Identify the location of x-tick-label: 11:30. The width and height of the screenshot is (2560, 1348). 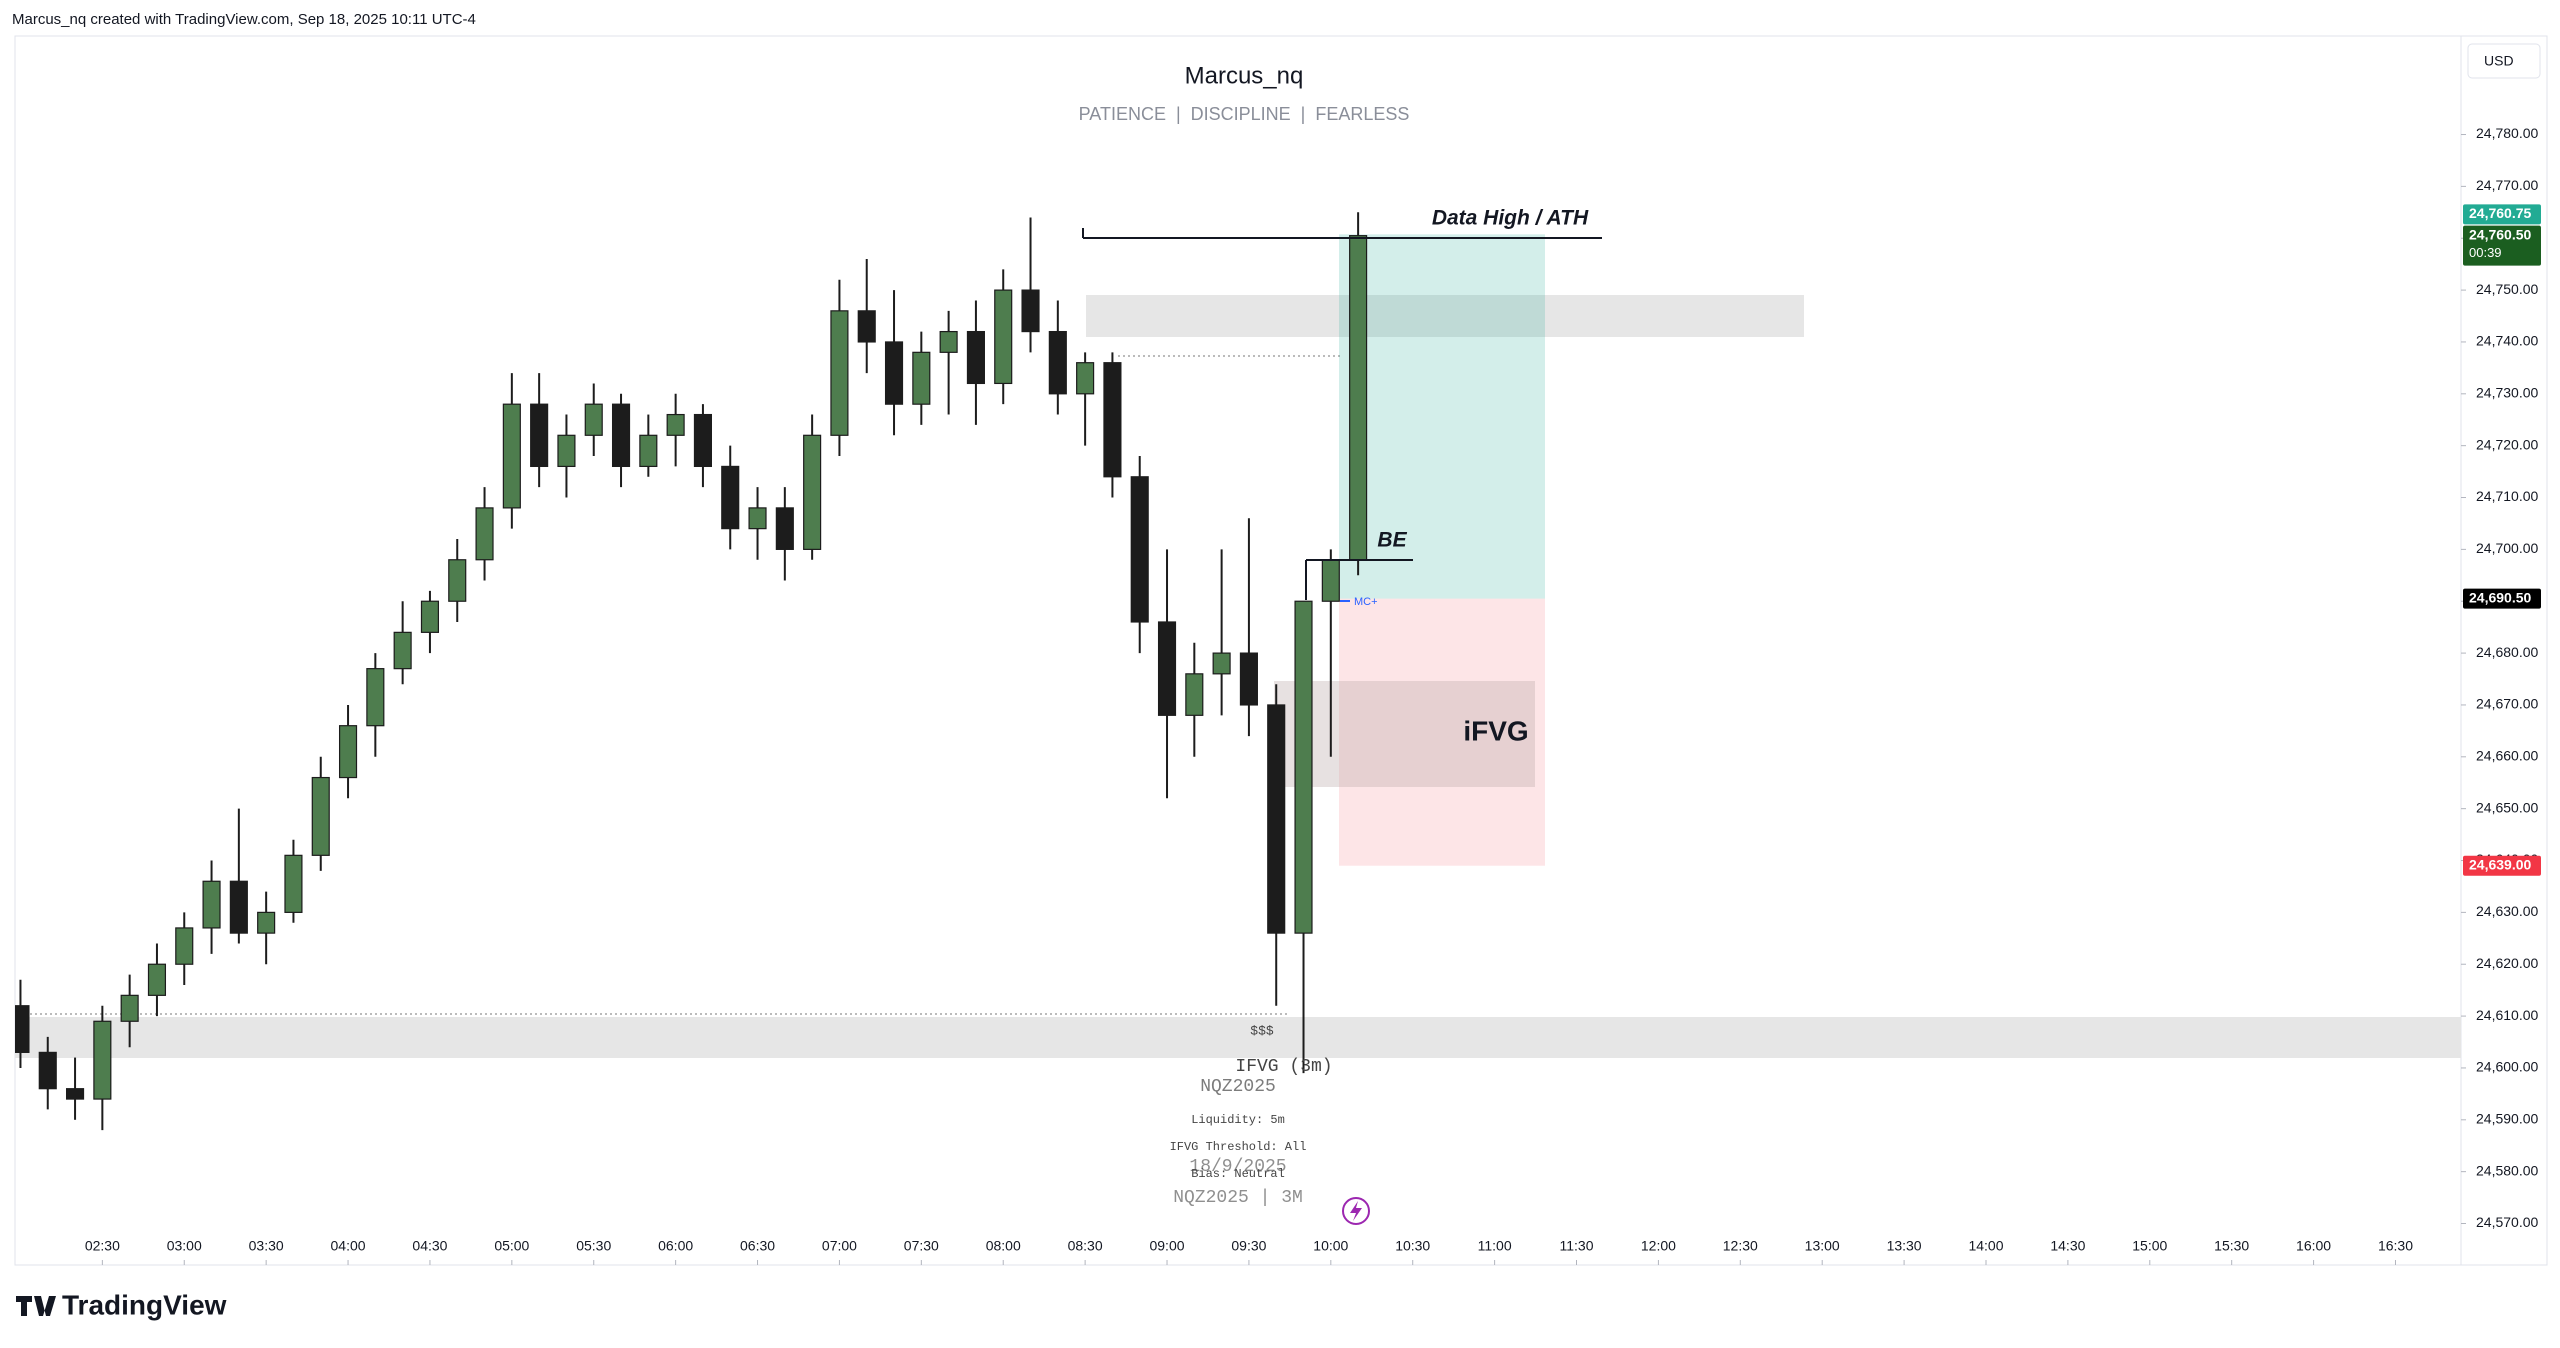
(1577, 1246).